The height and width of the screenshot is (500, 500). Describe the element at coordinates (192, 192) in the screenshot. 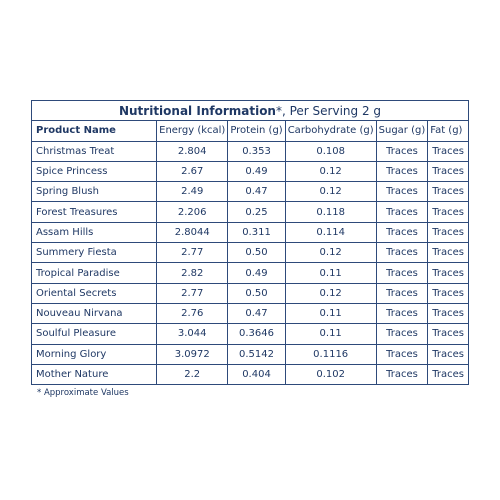

I see `value-cell: 2.49` at that location.